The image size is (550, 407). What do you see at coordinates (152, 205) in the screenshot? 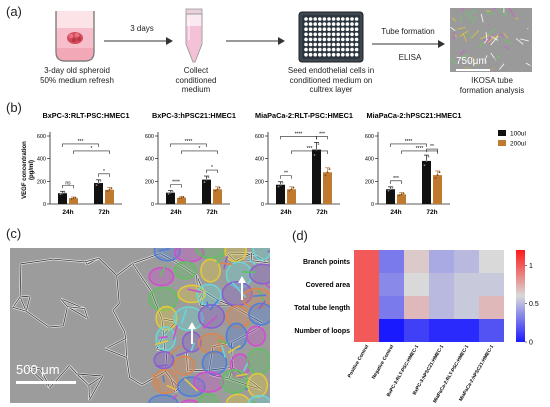
I see `y-tick-label: 0` at bounding box center [152, 205].